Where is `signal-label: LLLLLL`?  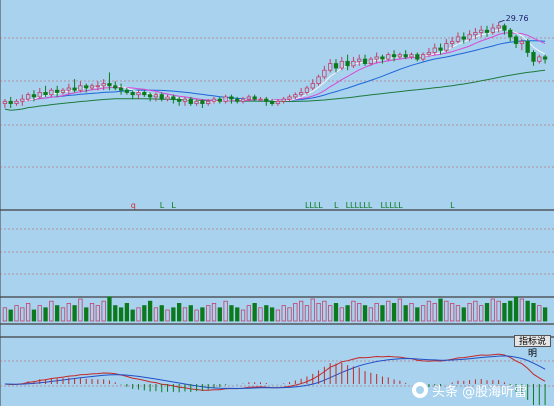
signal-label: LLLLLL is located at coordinates (359, 205).